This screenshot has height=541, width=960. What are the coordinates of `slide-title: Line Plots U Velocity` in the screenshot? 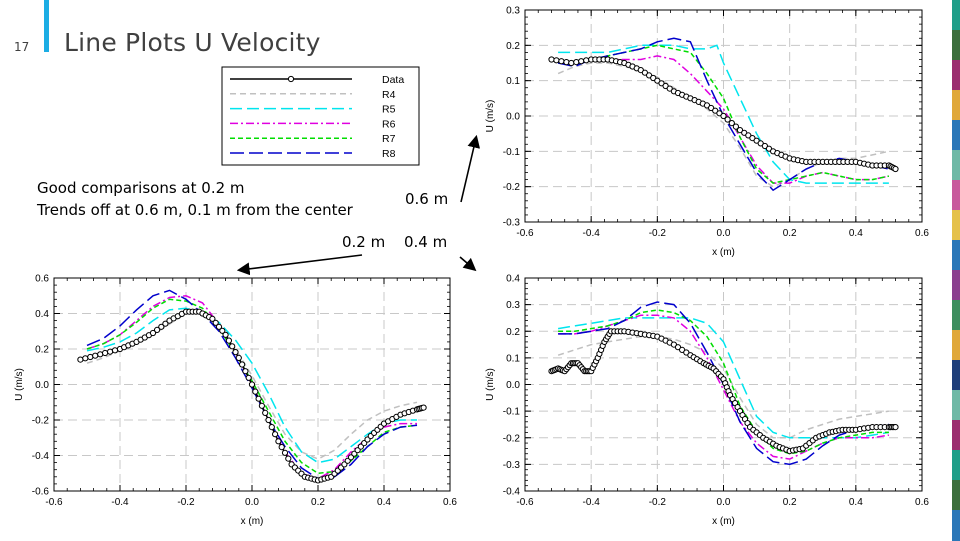 It's located at (192, 42).